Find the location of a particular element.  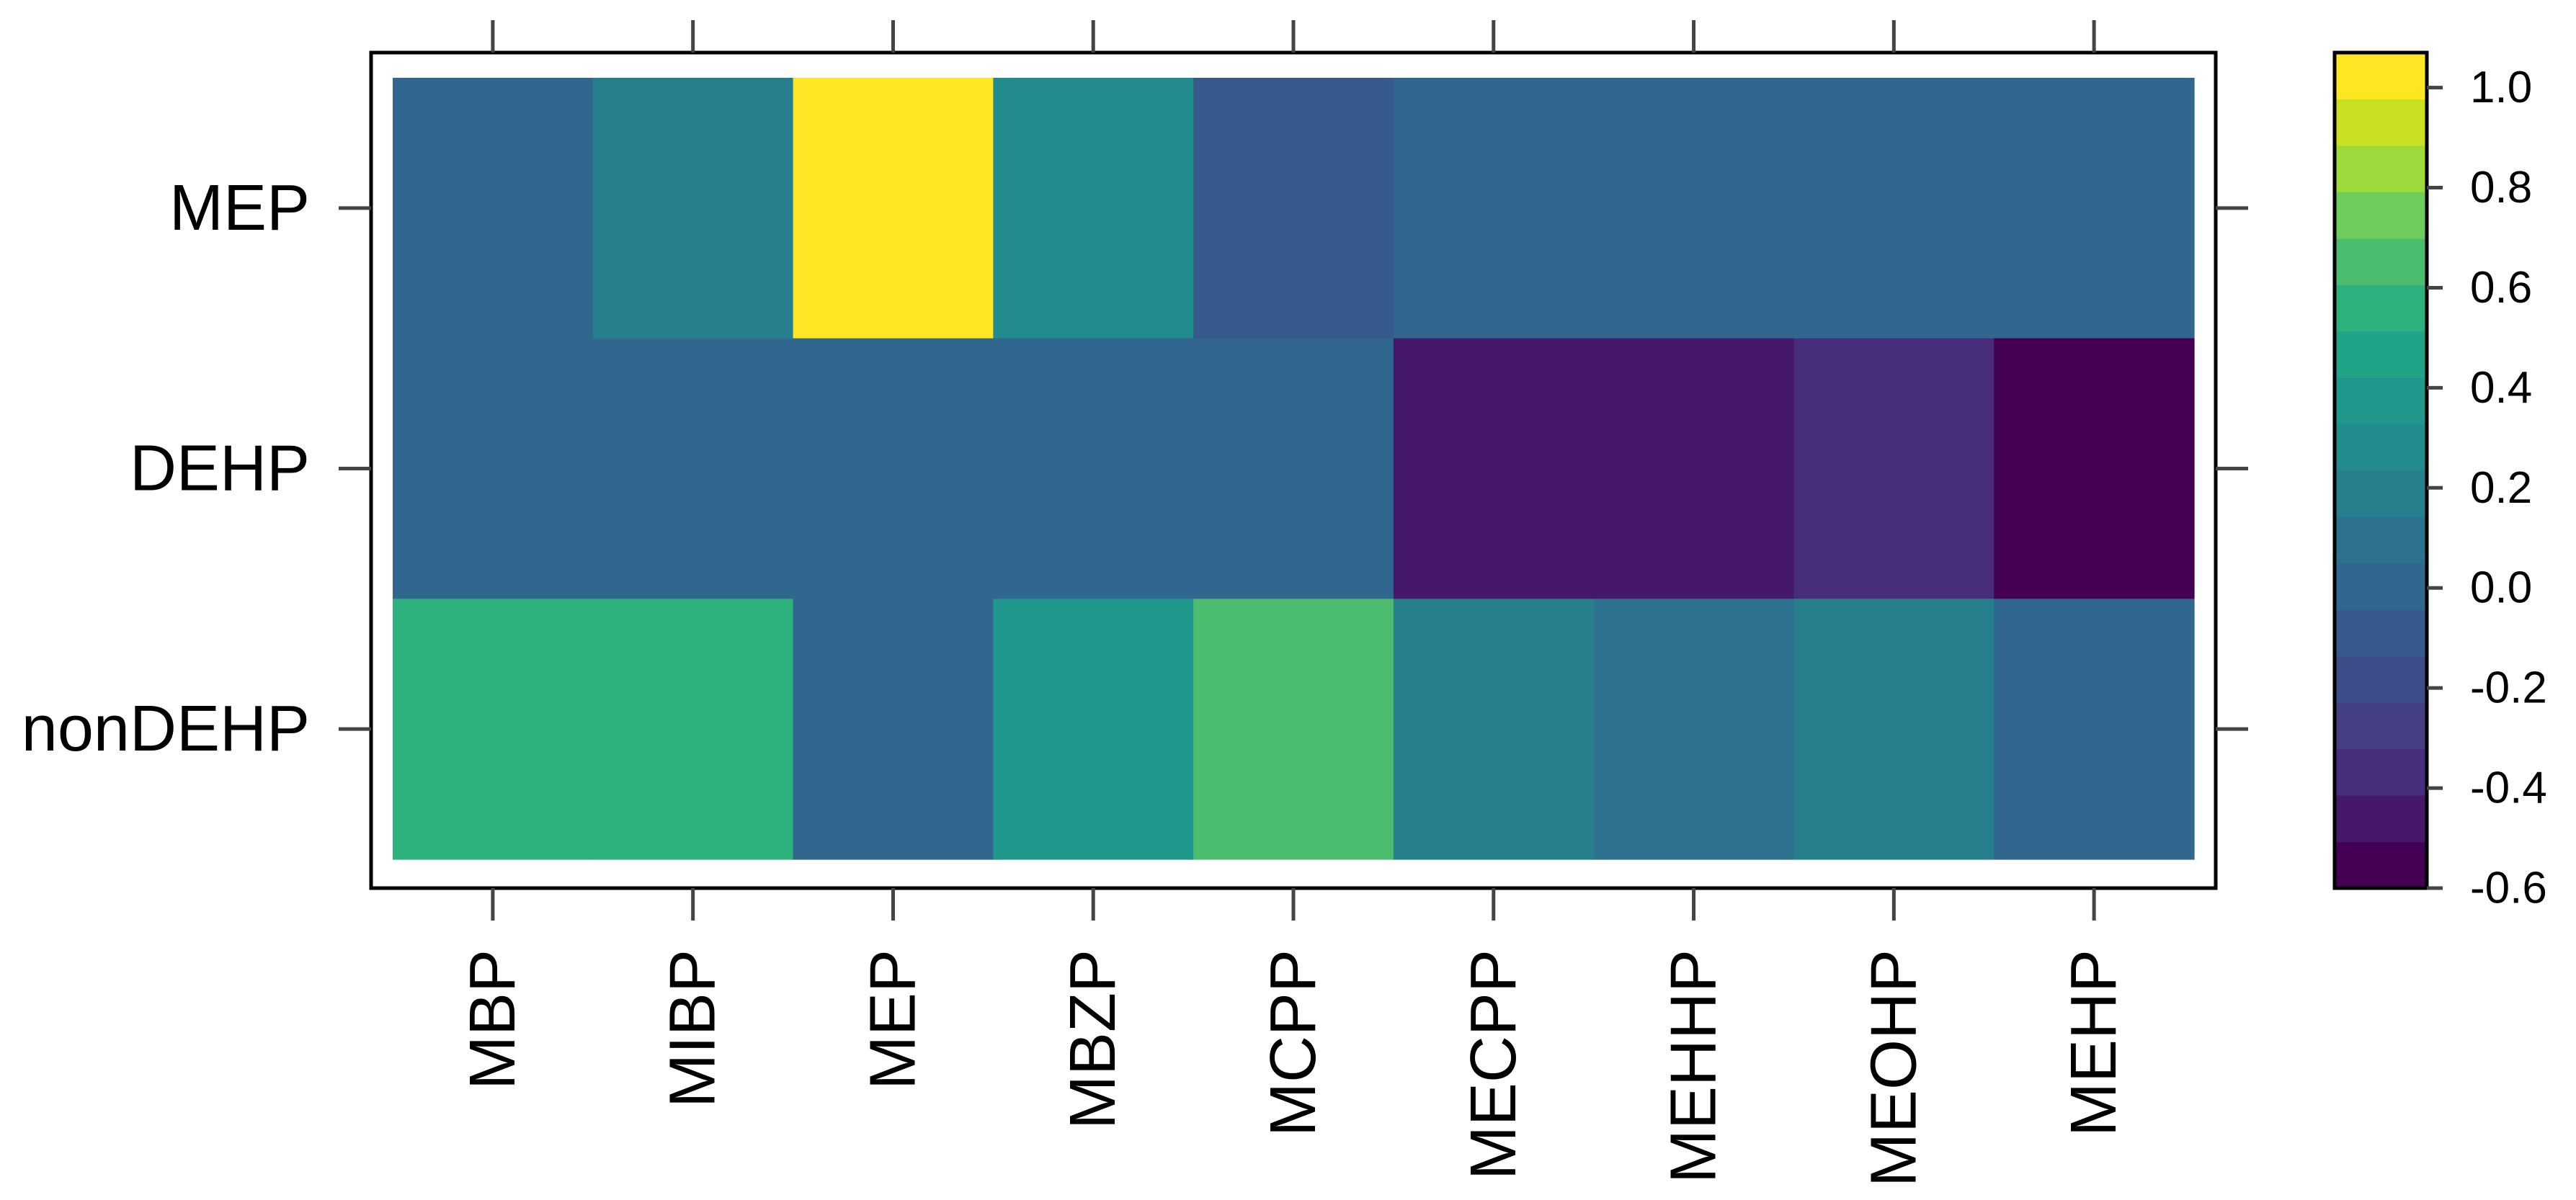

colorbar-tick-label: 1.0 is located at coordinates (2501, 88).